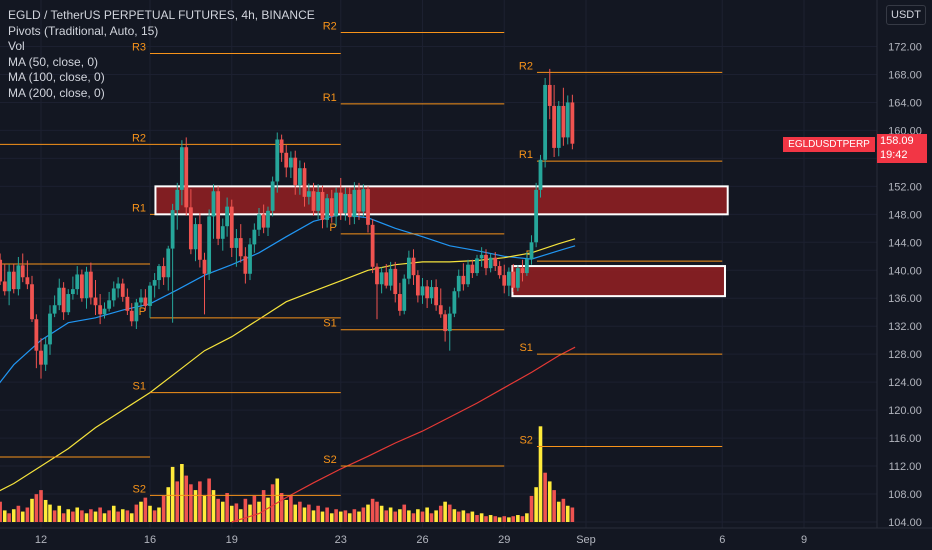 The height and width of the screenshot is (550, 932). I want to click on symbol-price-label: EGLDUSDTPERP, so click(829, 144).